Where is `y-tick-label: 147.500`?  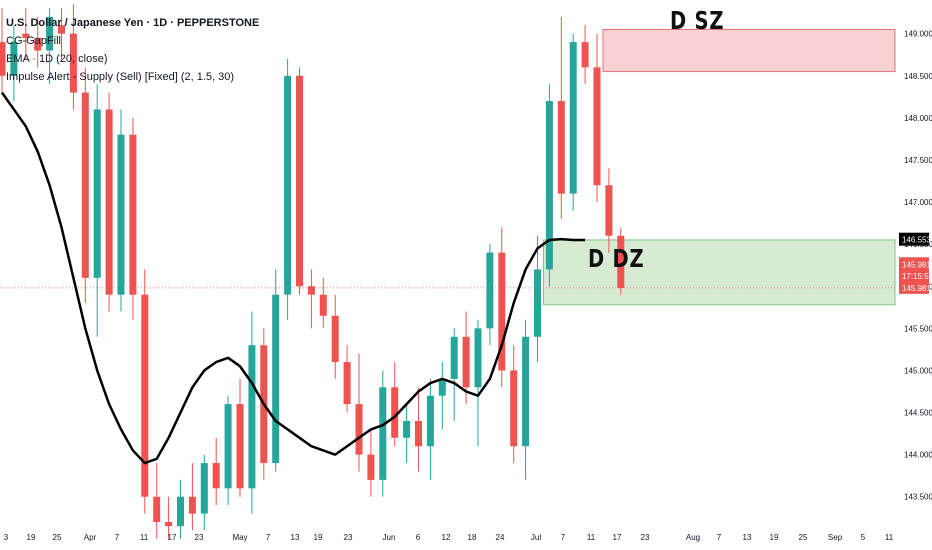
y-tick-label: 147.500 is located at coordinates (918, 160).